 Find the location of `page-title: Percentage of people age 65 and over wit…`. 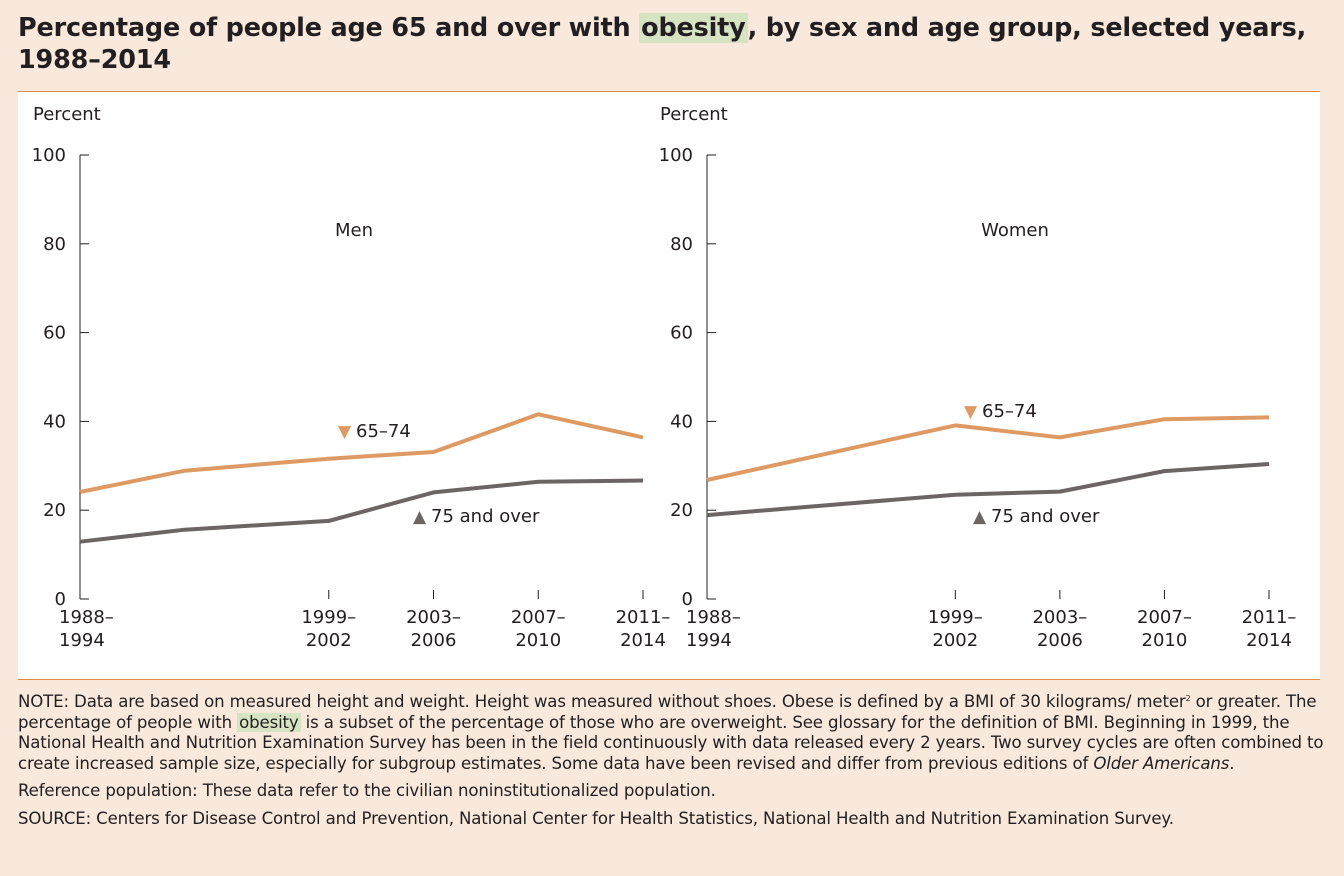

page-title: Percentage of people age 65 and over wit… is located at coordinates (668, 44).